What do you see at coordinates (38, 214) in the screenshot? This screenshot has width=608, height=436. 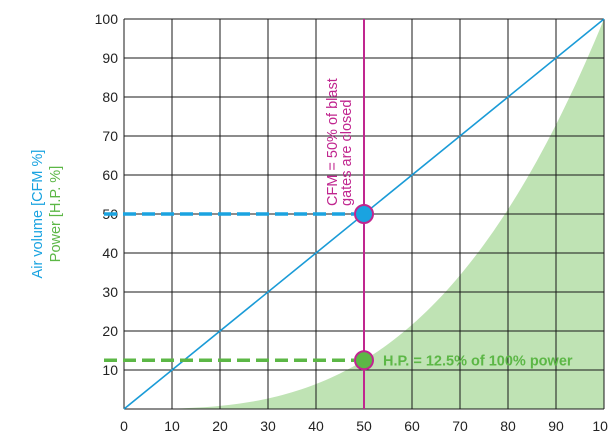 I see `y-axis-label-line: Air volume [CFM %]` at bounding box center [38, 214].